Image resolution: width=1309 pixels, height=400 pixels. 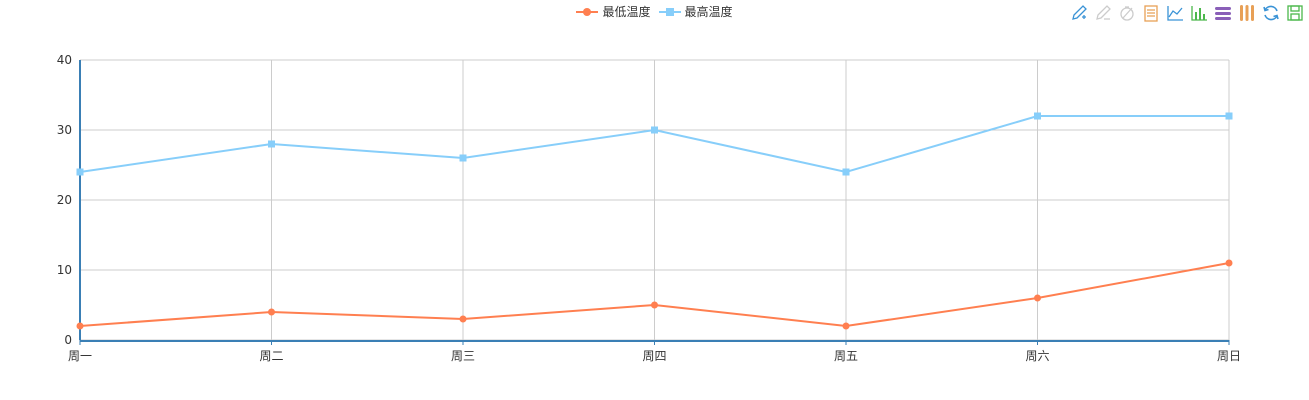 I want to click on mark-clear-icon, so click(x=1127, y=13).